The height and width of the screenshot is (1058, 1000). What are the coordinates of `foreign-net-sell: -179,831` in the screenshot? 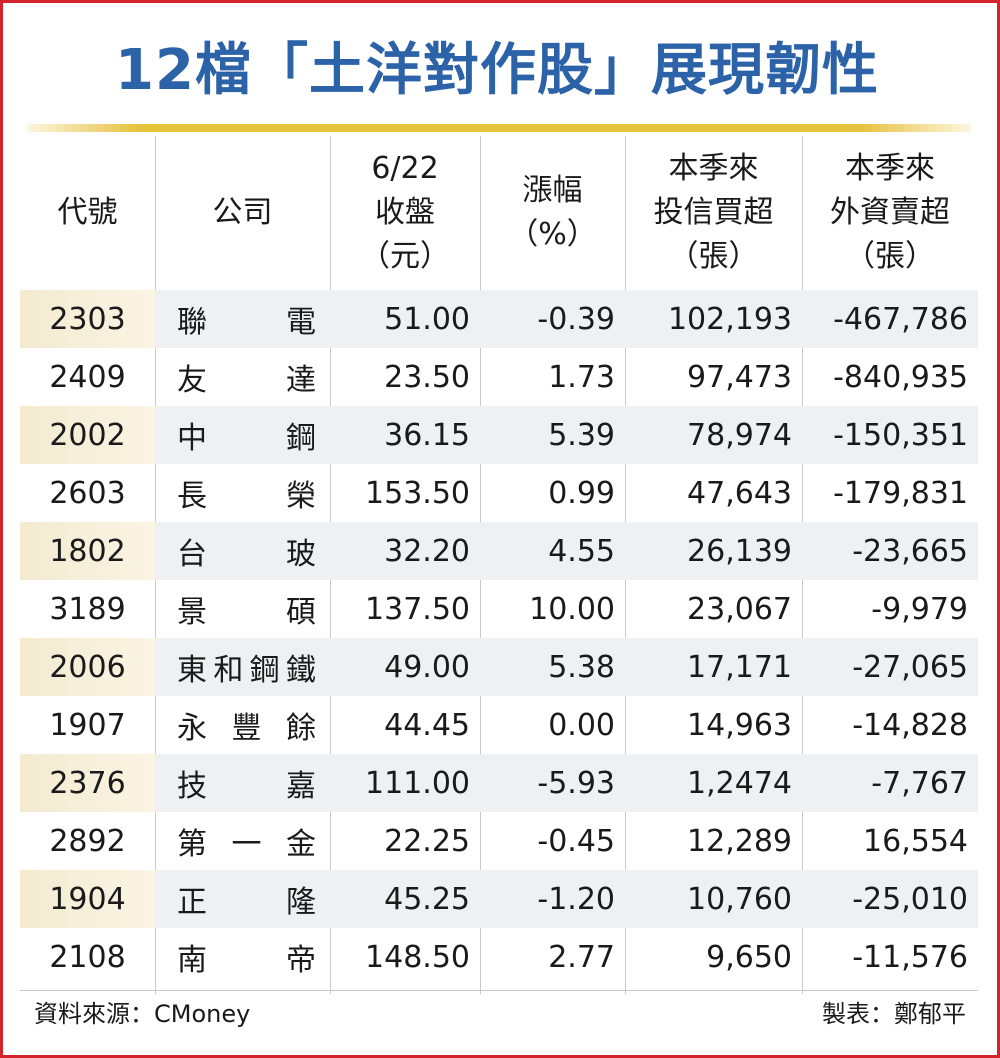 It's located at (900, 493).